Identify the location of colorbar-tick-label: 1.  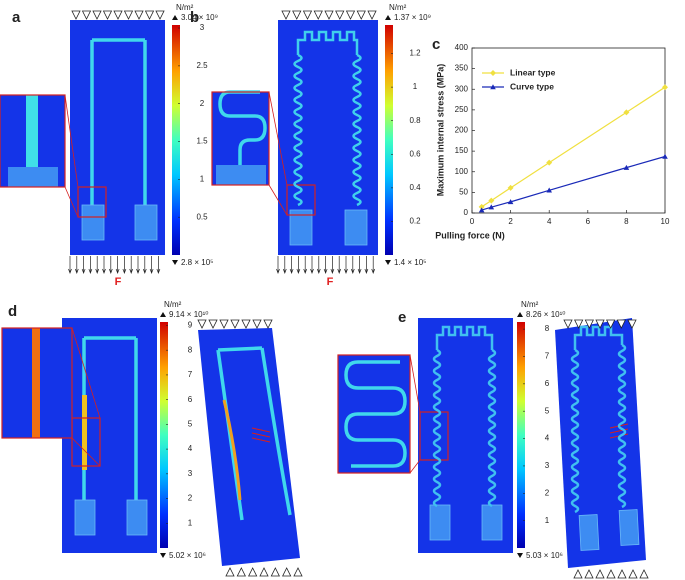
(190, 522).